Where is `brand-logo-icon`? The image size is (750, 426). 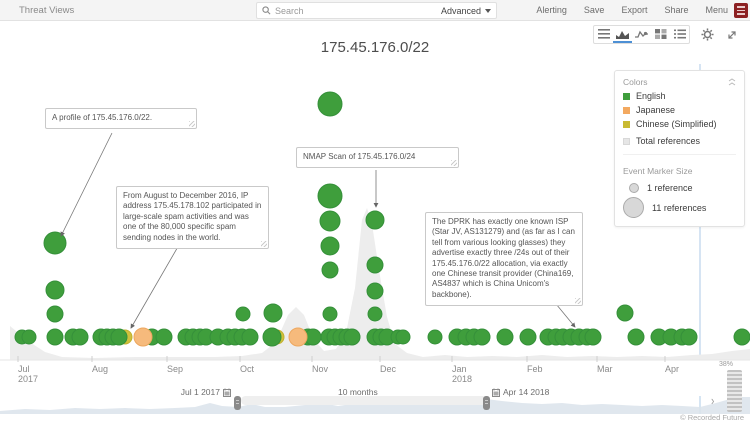
brand-logo-icon is located at coordinates (741, 10).